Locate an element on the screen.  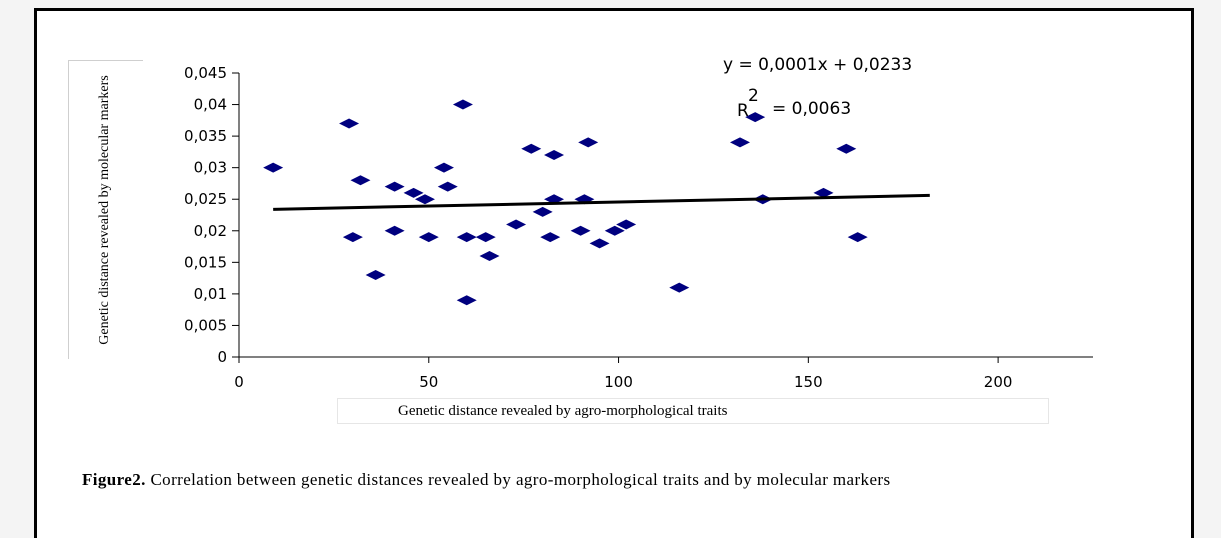
trendline-group is located at coordinates (601, 202).